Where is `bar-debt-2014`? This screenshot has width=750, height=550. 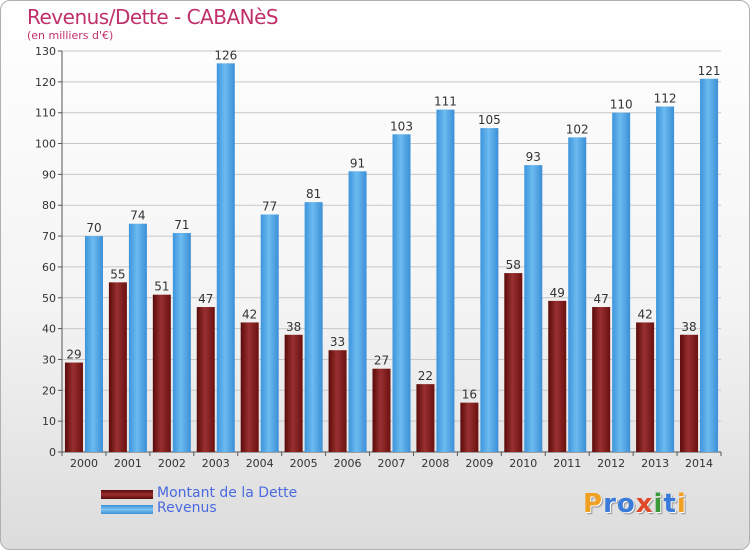
bar-debt-2014 is located at coordinates (689, 393).